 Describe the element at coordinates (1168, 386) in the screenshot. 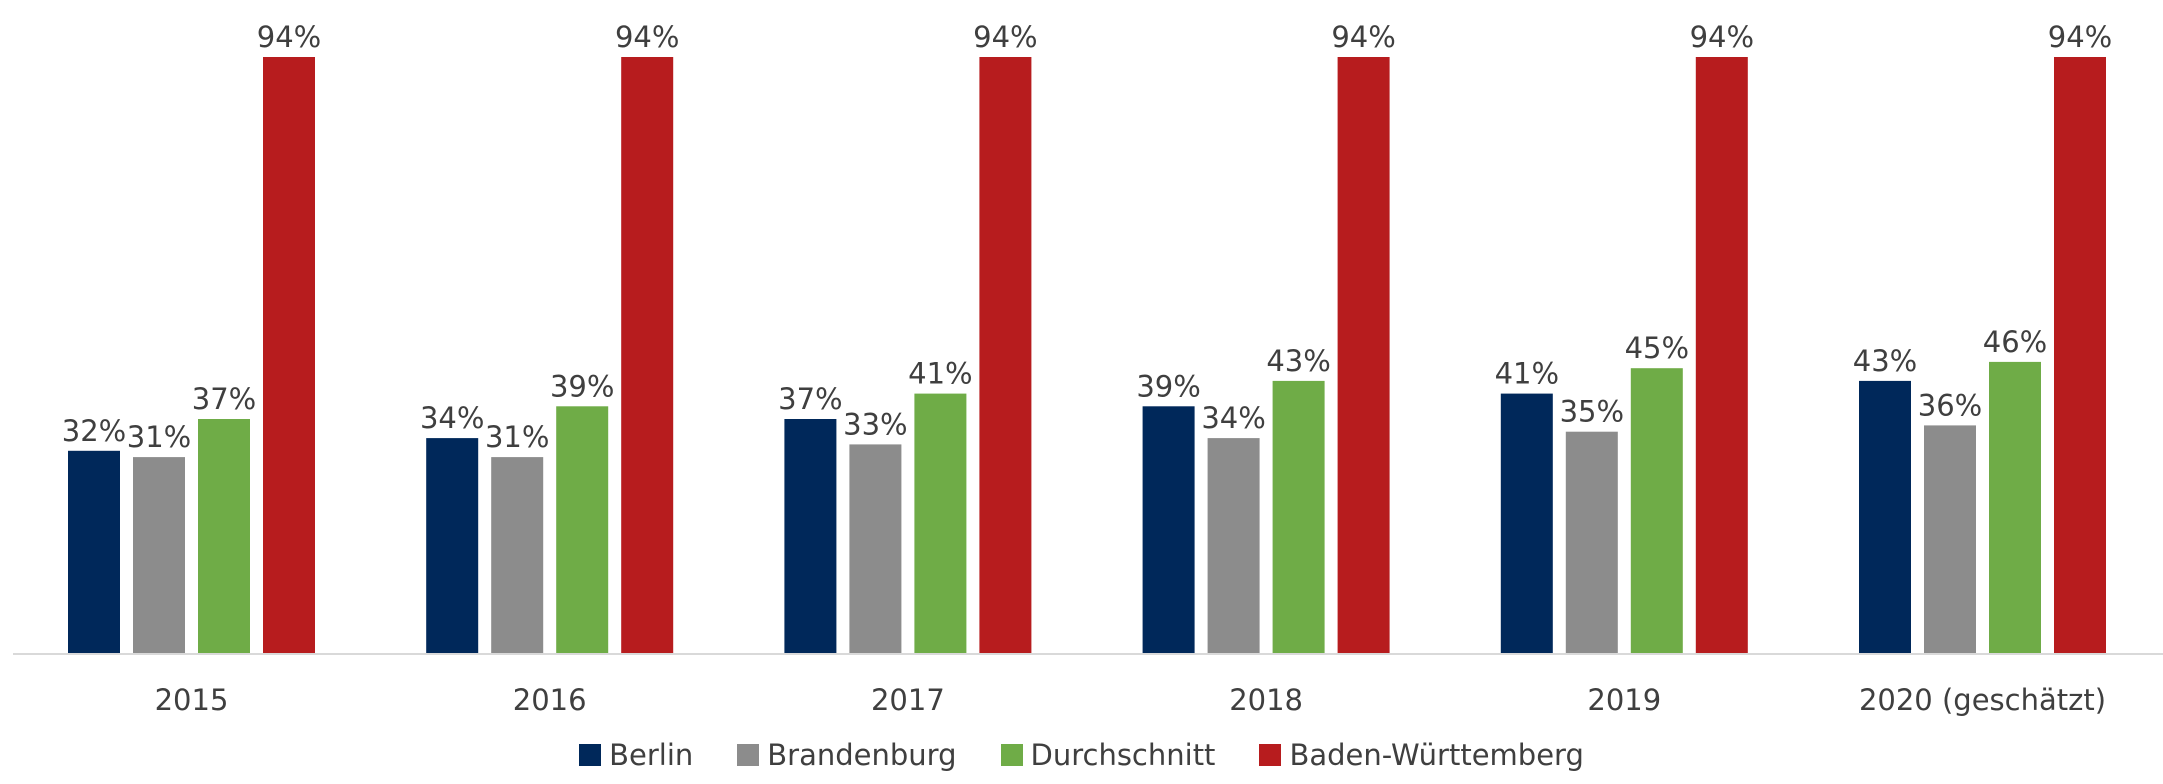

I see `data-label-berlin-2018: 39%` at that location.